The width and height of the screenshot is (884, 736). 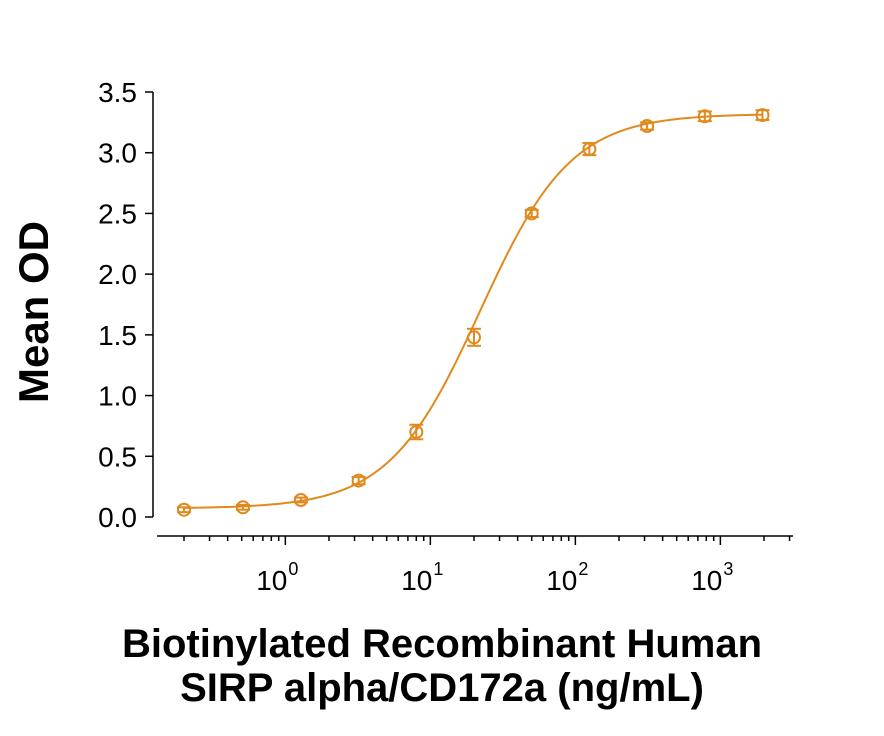 What do you see at coordinates (117, 456) in the screenshot?
I see `y-tick-label: 0.5` at bounding box center [117, 456].